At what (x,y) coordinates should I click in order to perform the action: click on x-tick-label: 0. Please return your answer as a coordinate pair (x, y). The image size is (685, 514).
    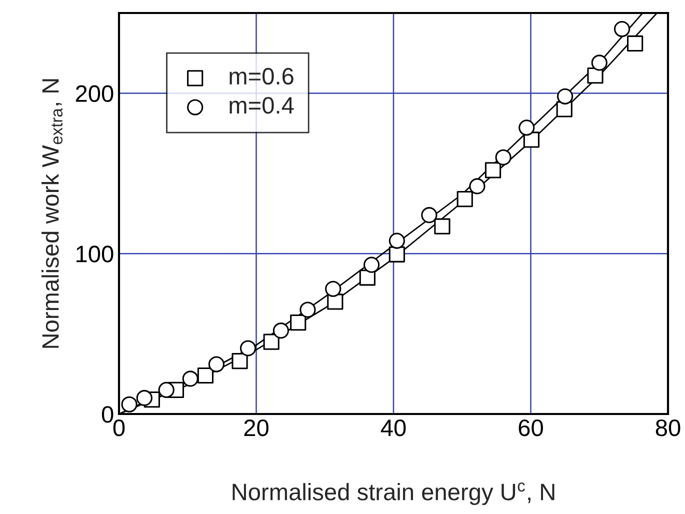
    Looking at the image, I should click on (119, 427).